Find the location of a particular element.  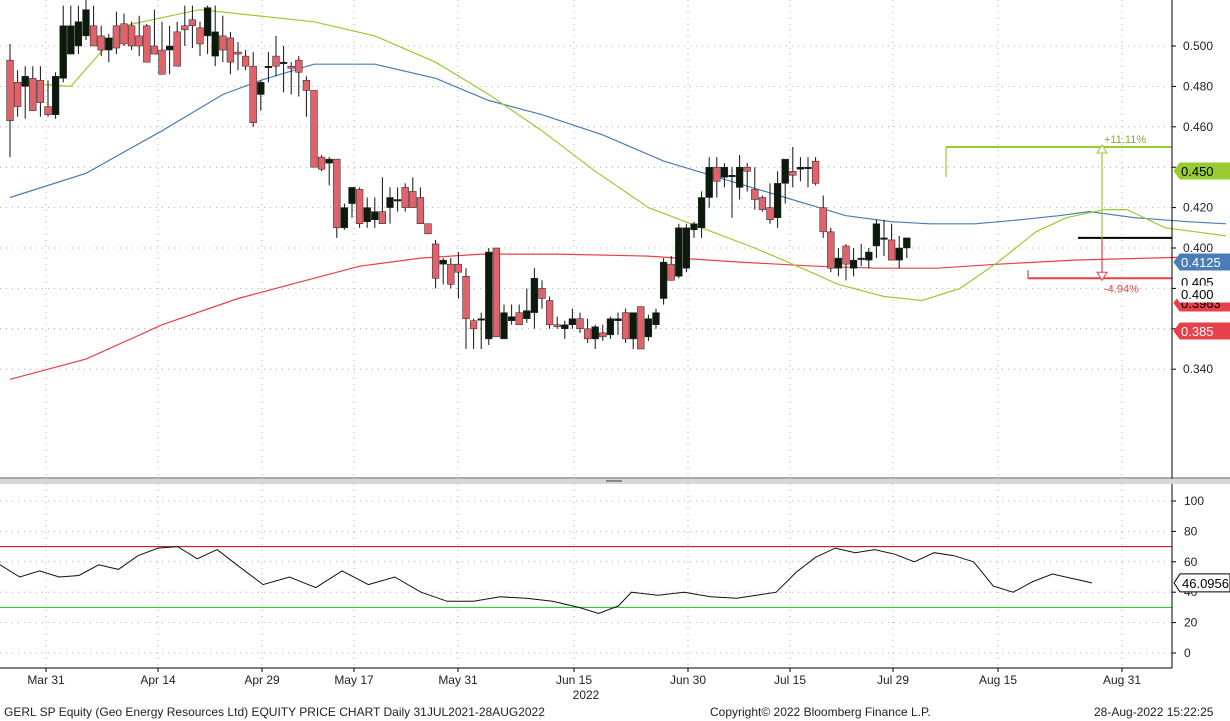

rsi-value-label: 46.0956 is located at coordinates (1205, 583).